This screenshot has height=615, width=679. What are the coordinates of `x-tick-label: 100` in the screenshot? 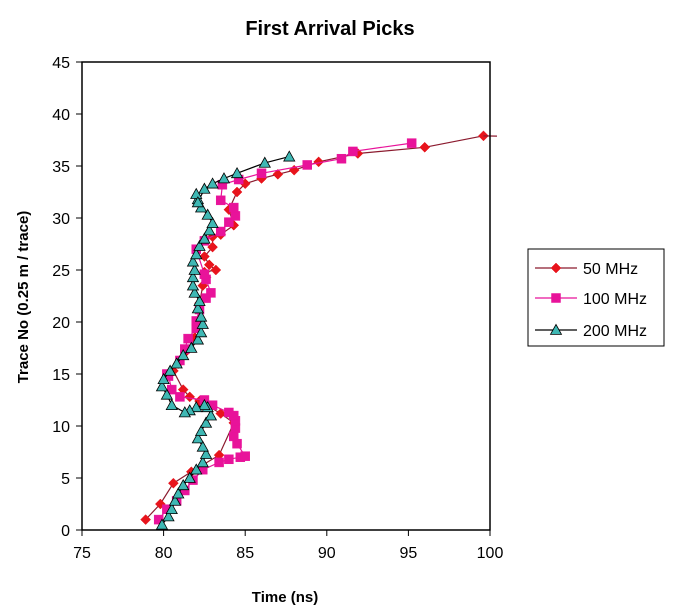 It's located at (490, 553).